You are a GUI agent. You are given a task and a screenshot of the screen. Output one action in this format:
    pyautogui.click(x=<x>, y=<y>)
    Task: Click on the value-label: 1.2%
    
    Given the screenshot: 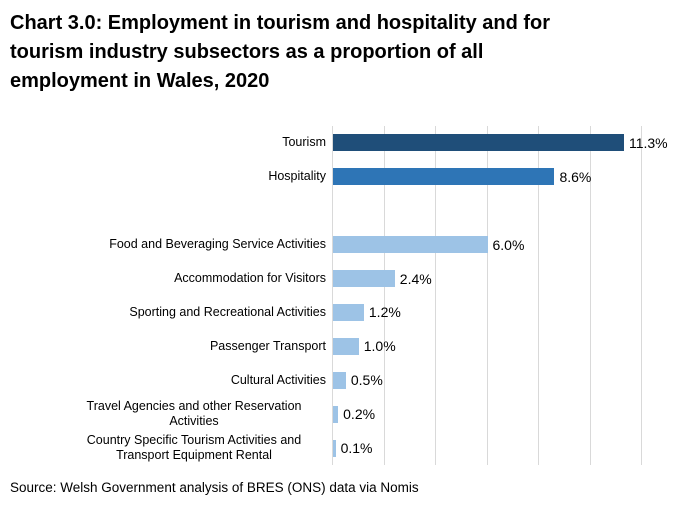 What is the action you would take?
    pyautogui.click(x=384, y=312)
    